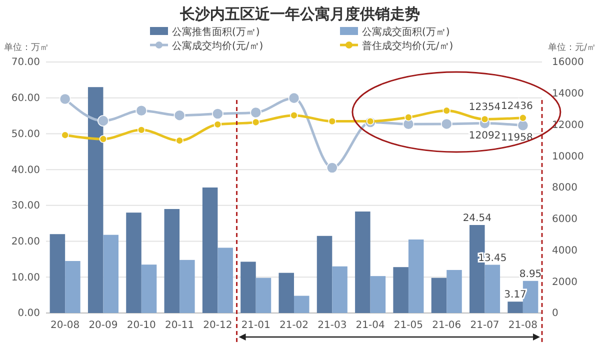 This screenshot has height=346, width=600. What do you see at coordinates (565, 282) in the screenshot?
I see `y2-tick-label: 2000` at bounding box center [565, 282].